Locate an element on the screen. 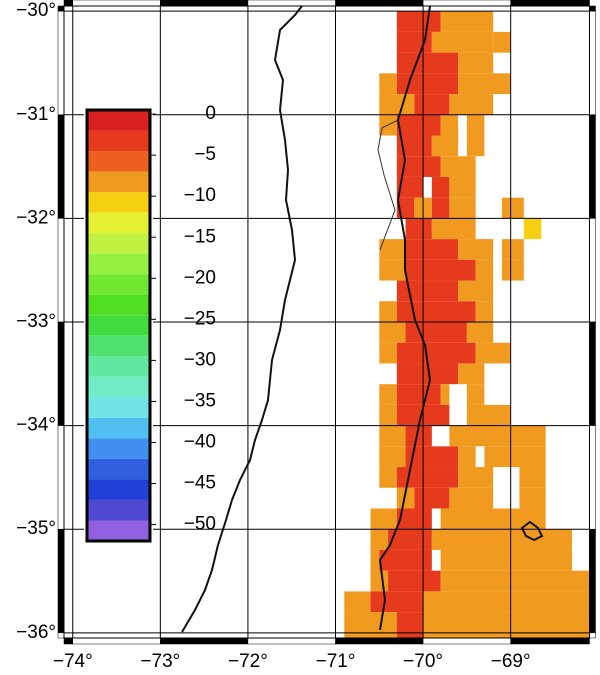  coast-detail is located at coordinates (388, 185).